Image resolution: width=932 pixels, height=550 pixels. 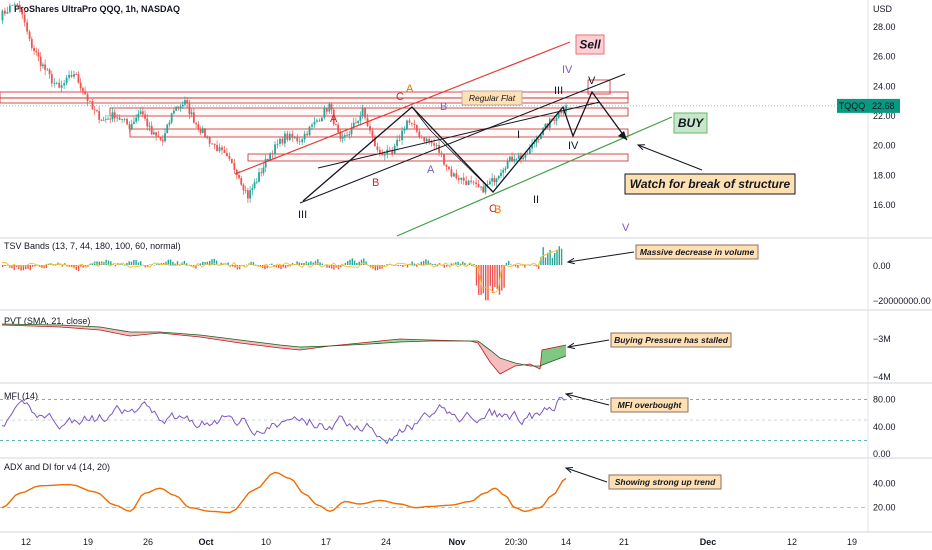 I want to click on pvt-note-box, so click(x=671, y=340).